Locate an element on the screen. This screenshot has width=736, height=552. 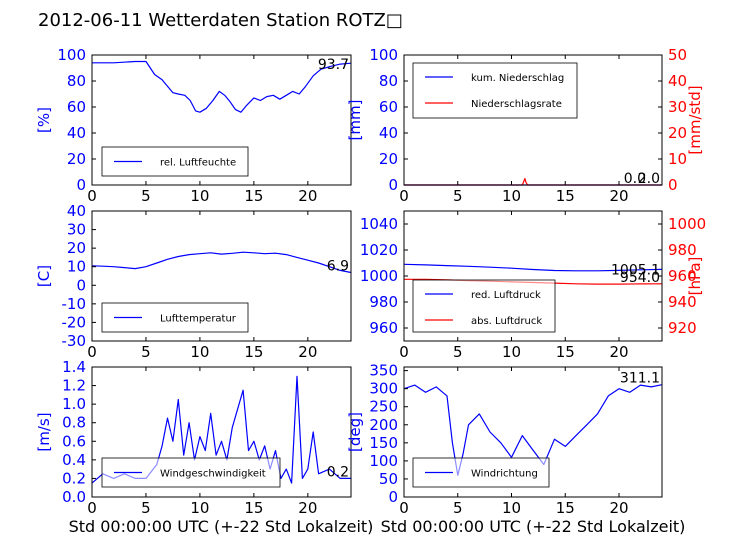
y-tick-label-pressure: 960 is located at coordinates (383, 328).